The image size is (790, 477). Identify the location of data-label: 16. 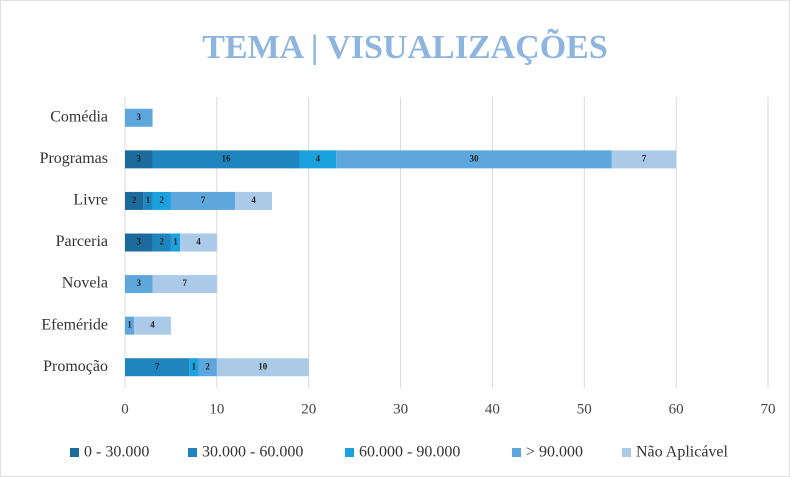
(227, 158).